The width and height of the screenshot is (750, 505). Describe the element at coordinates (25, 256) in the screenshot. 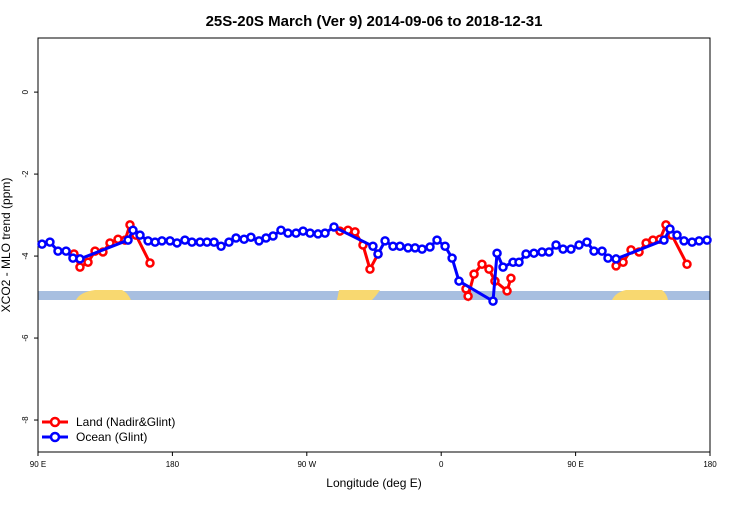

I see `y-tick-label: -4` at that location.